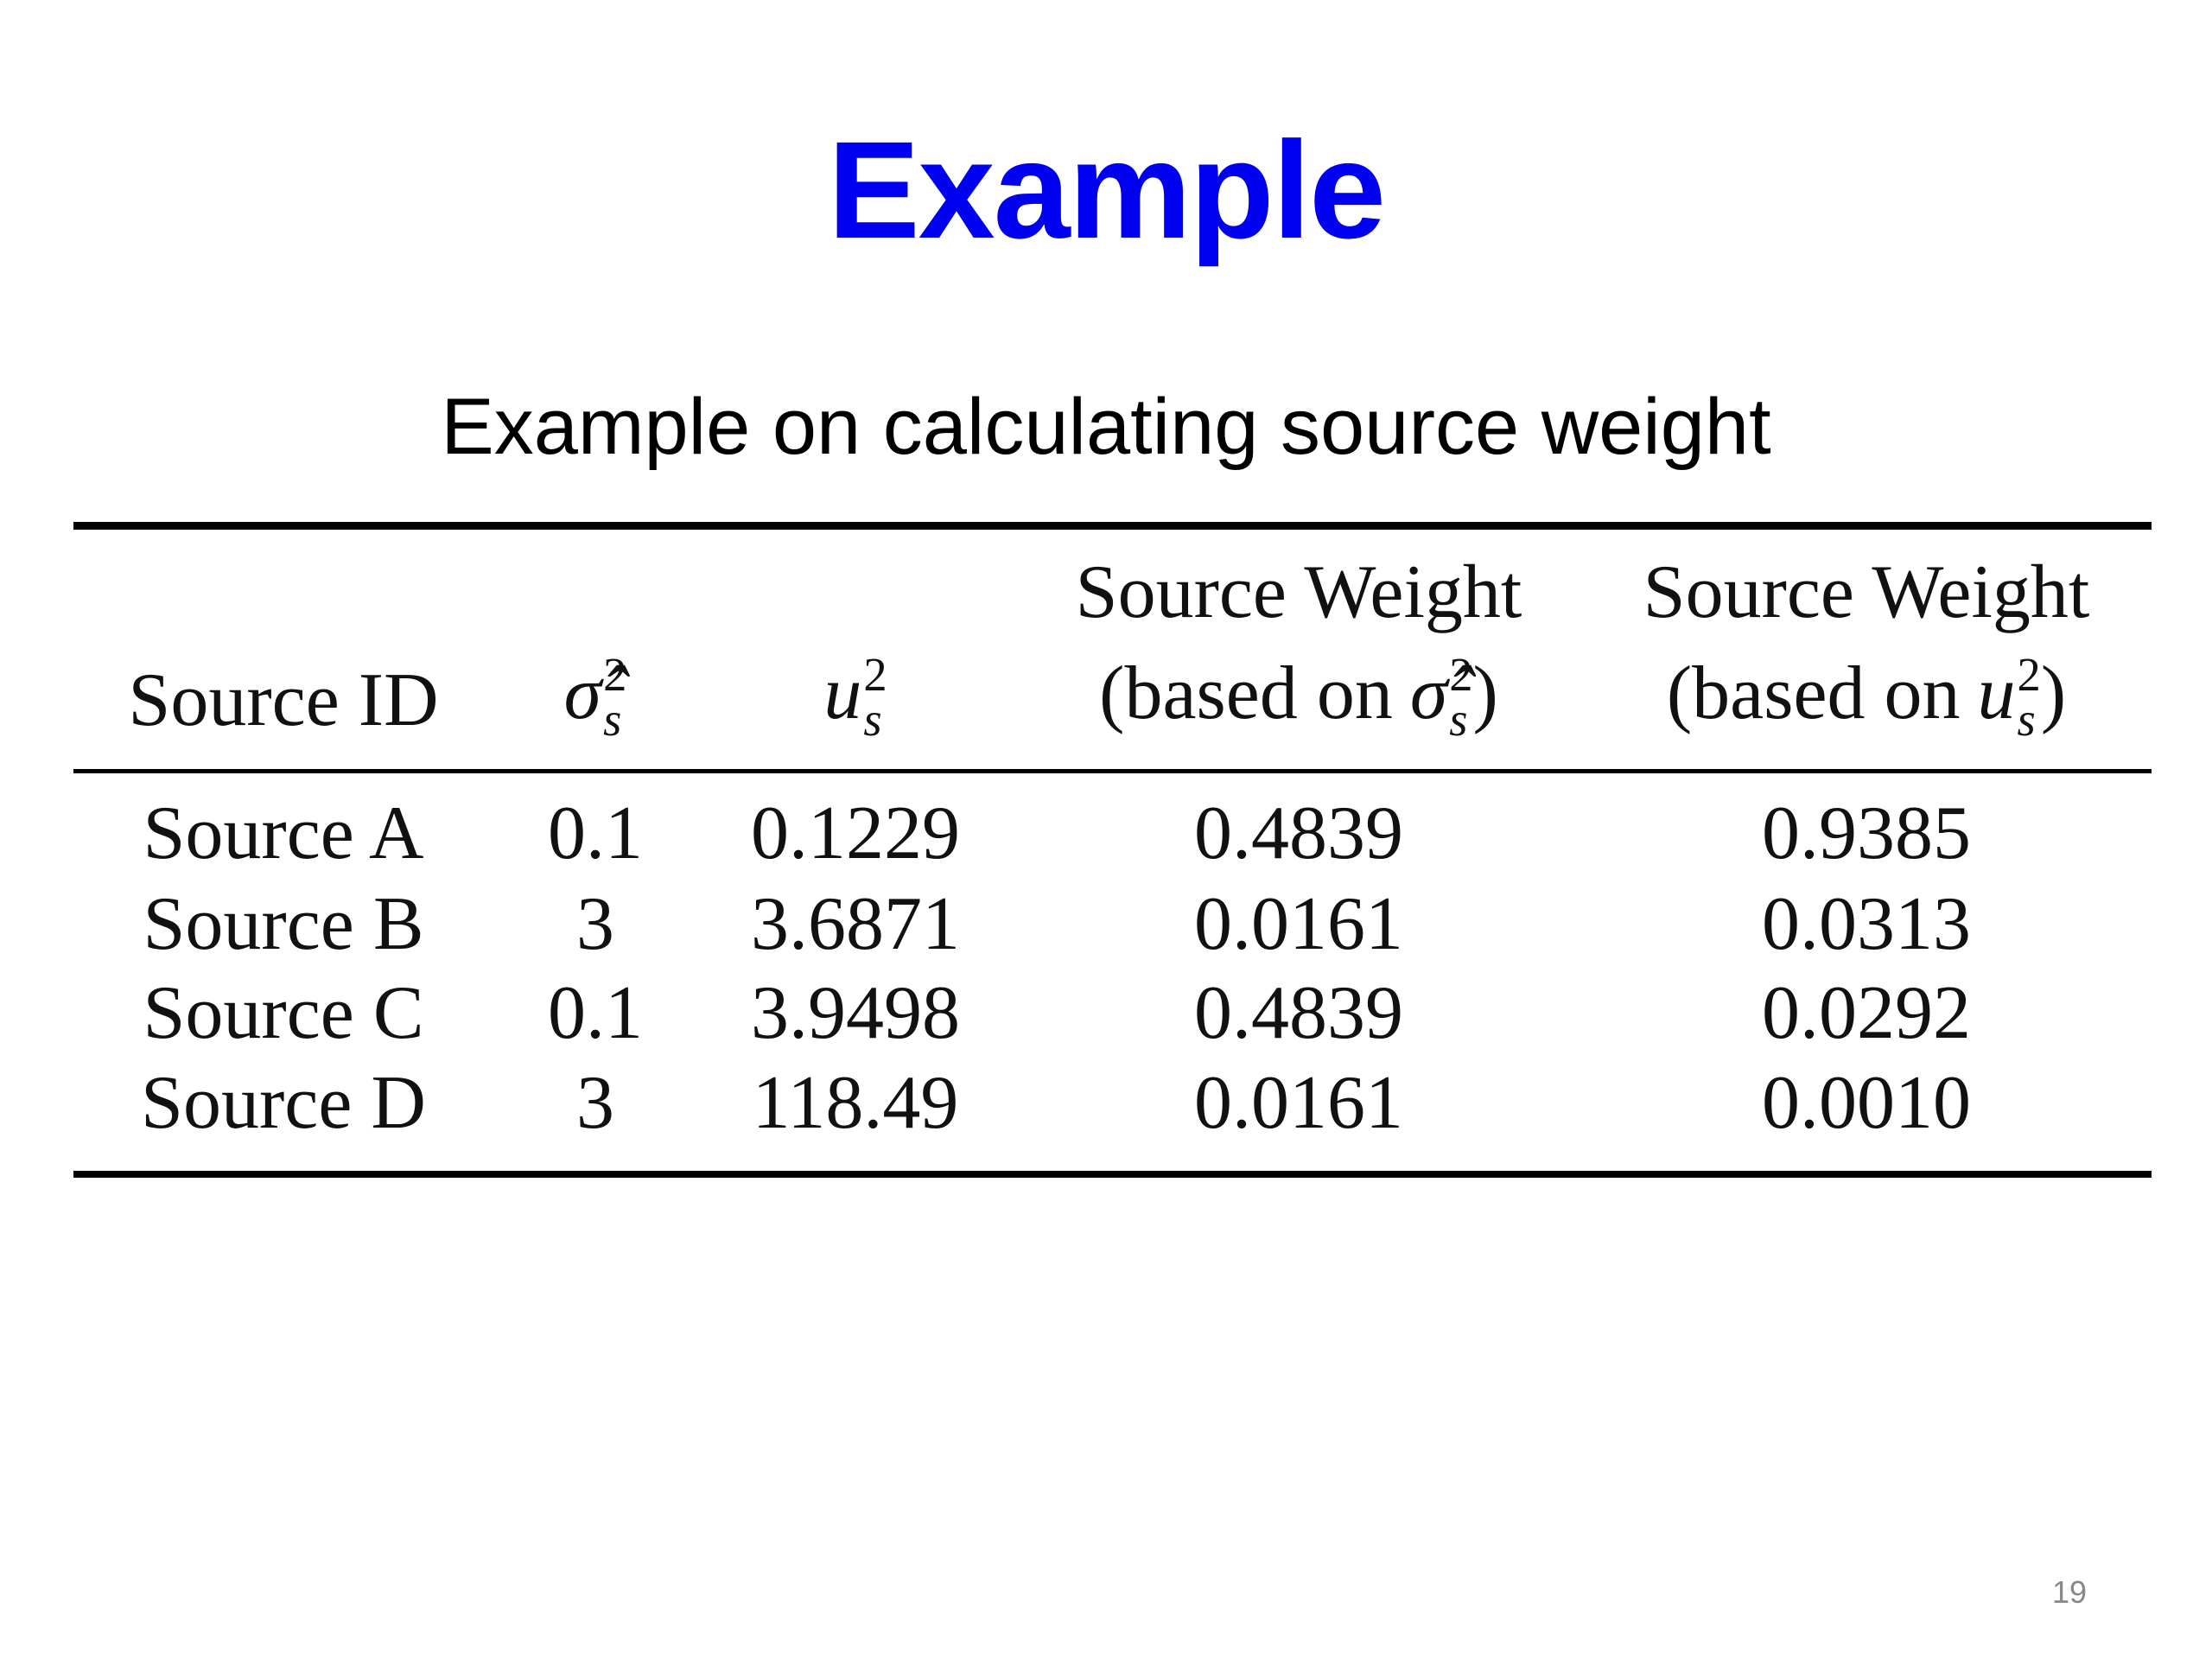 The width and height of the screenshot is (2212, 1659). I want to click on header-cell: σ̂ 2 s, so click(595, 698).